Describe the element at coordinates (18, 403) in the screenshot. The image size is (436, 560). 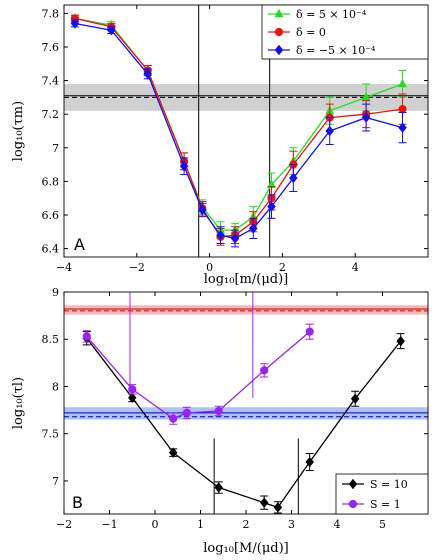
I see `panel-b-y-axis-label: log₁₀(τl)` at that location.